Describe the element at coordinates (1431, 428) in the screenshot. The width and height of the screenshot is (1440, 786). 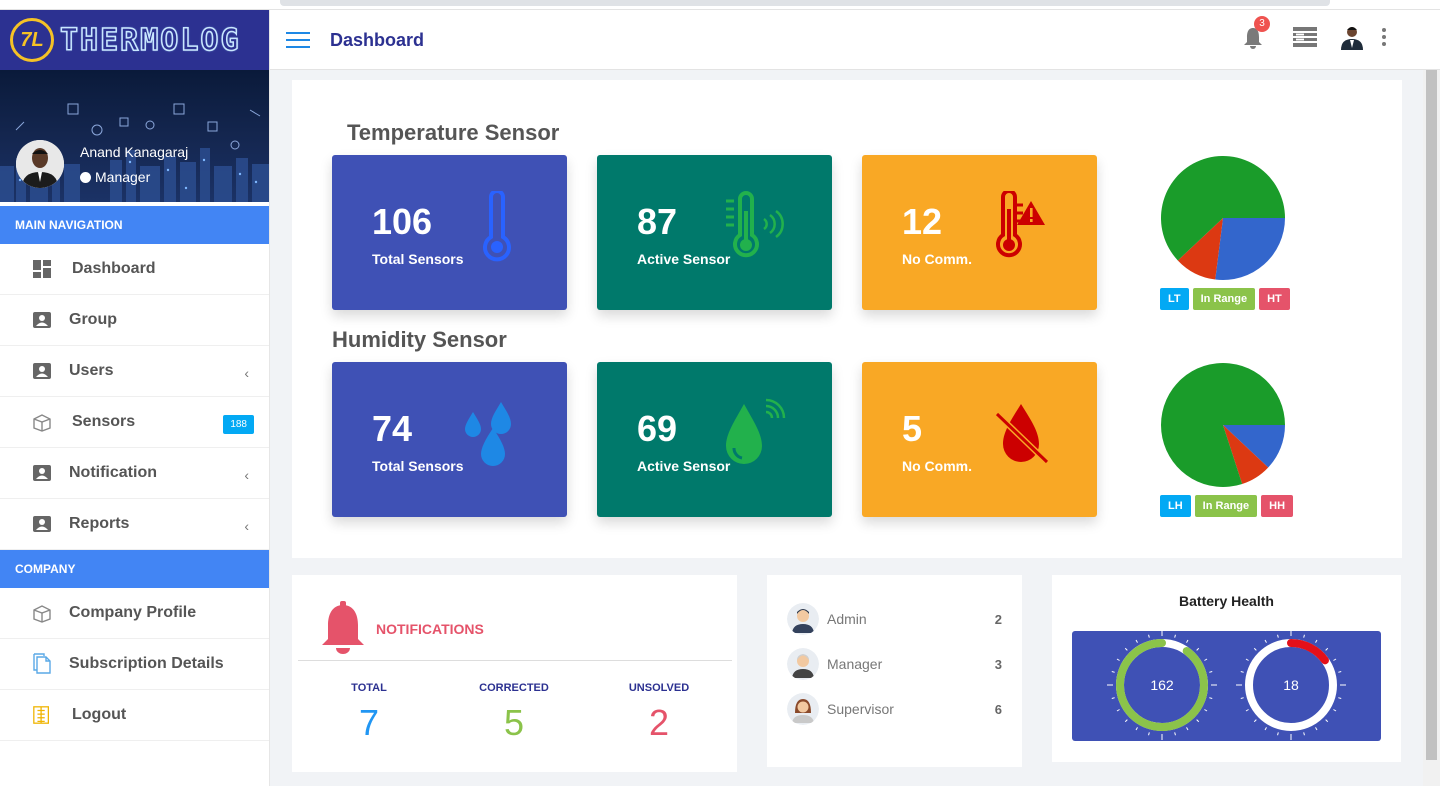
I see `page-scrollbar` at that location.